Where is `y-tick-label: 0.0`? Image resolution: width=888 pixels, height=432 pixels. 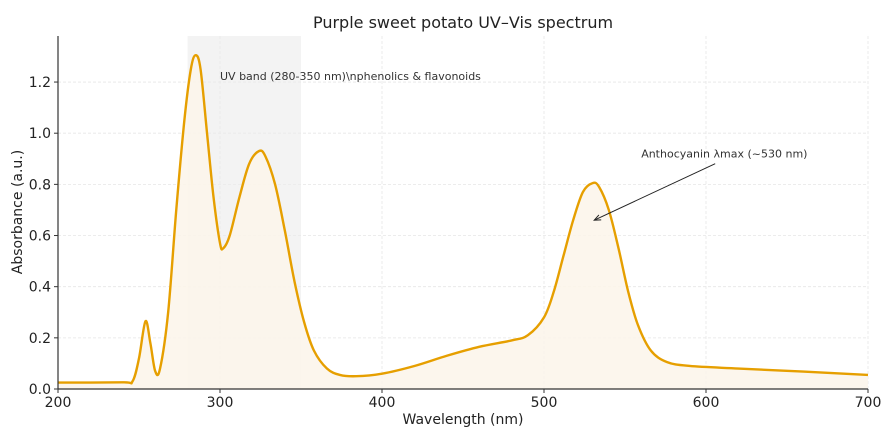 y-tick-label: 0.0 is located at coordinates (40, 390).